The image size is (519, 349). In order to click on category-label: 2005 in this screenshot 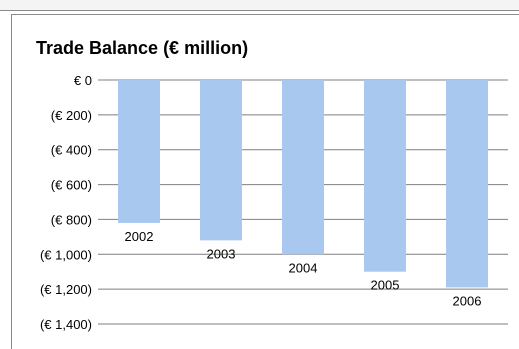, I will do `click(385, 285)`.